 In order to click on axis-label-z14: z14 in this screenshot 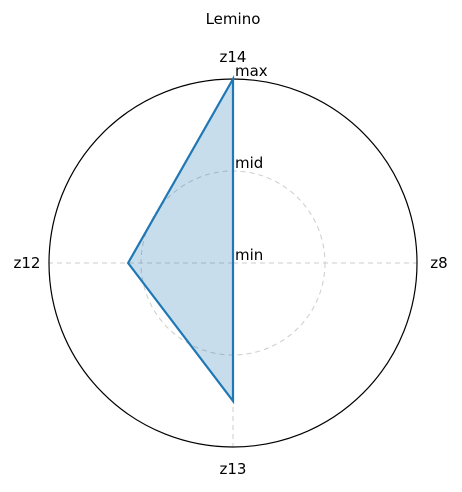, I will do `click(233, 57)`.